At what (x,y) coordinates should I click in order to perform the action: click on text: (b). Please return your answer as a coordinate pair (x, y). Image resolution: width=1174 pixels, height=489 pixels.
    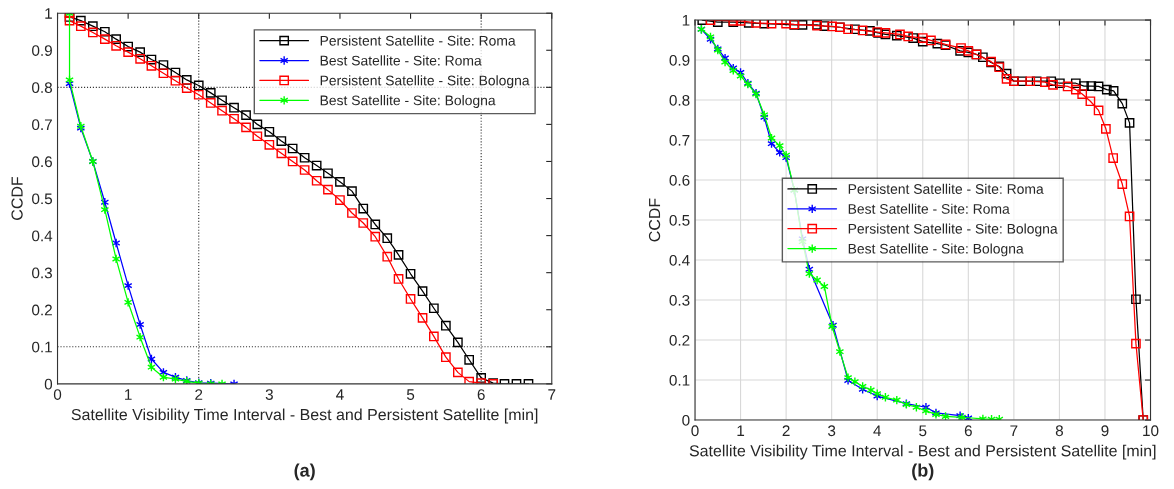
    Looking at the image, I should click on (923, 472).